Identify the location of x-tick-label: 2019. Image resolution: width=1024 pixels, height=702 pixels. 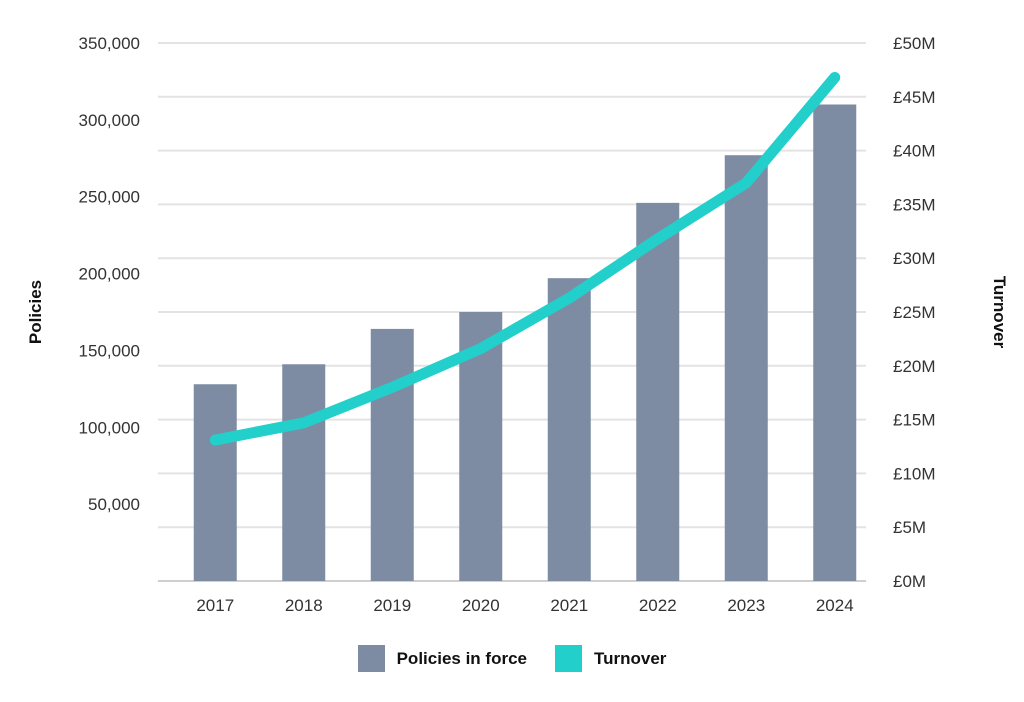
(392, 605).